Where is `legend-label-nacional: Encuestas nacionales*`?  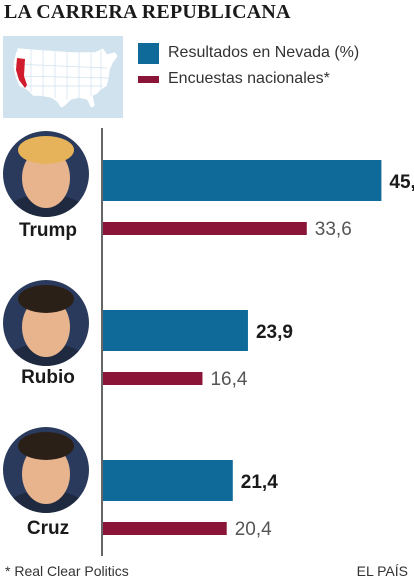
legend-label-nacional: Encuestas nacionales* is located at coordinates (249, 78).